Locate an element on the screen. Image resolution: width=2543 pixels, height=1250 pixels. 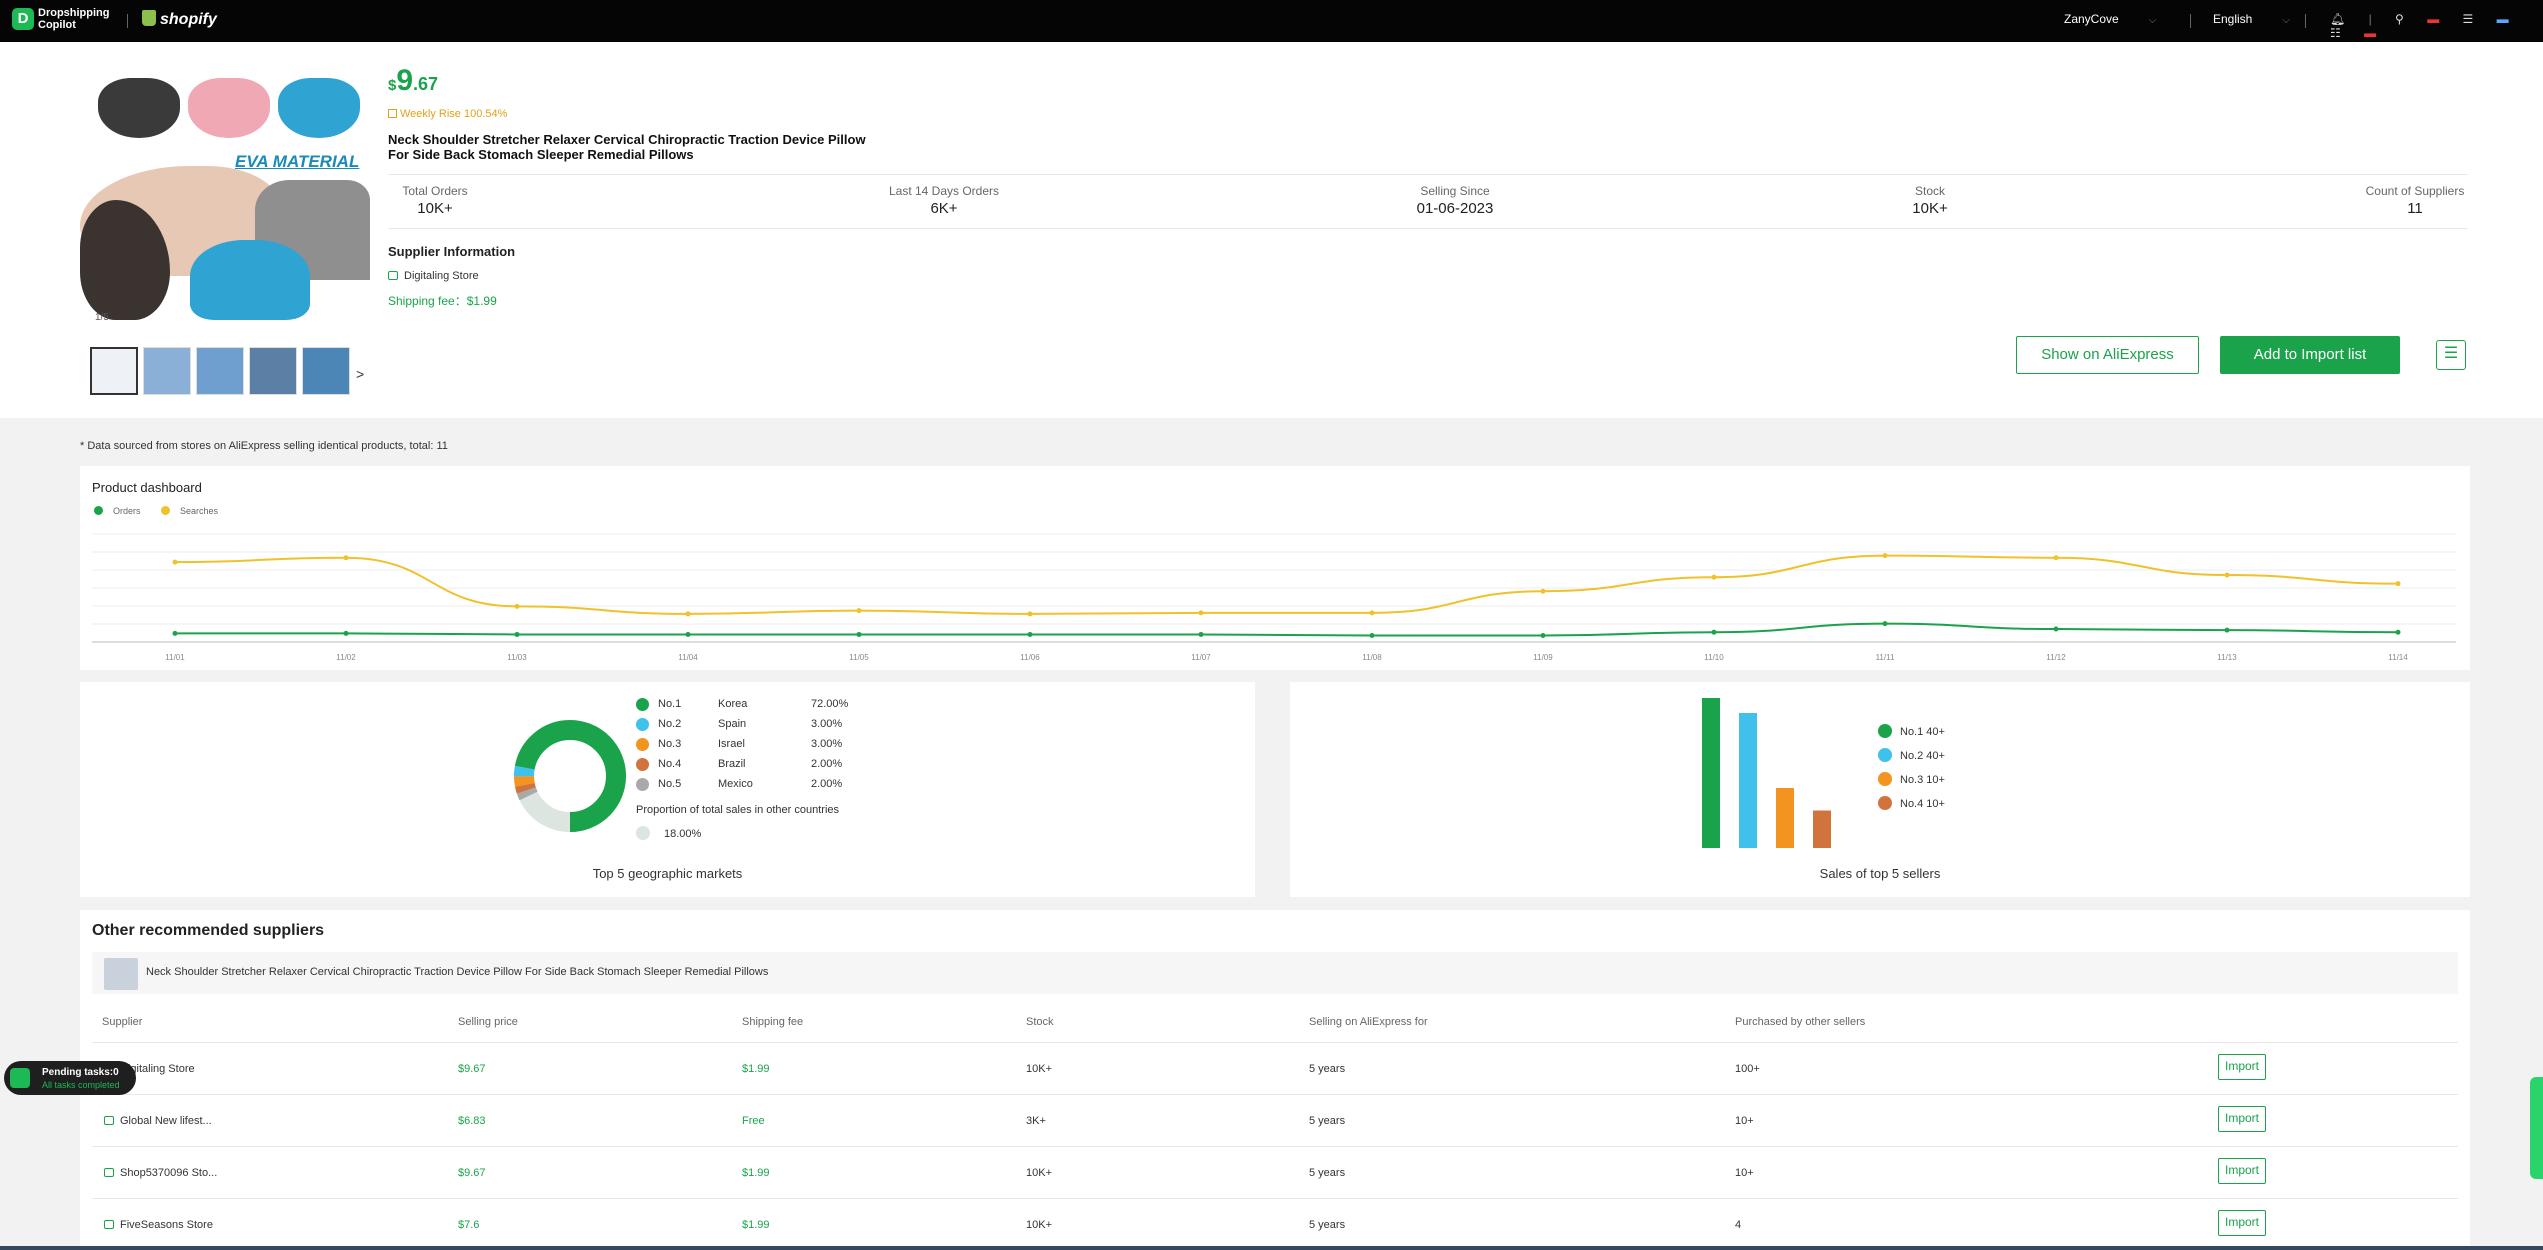
col-stock: Stock is located at coordinates (1040, 1022).